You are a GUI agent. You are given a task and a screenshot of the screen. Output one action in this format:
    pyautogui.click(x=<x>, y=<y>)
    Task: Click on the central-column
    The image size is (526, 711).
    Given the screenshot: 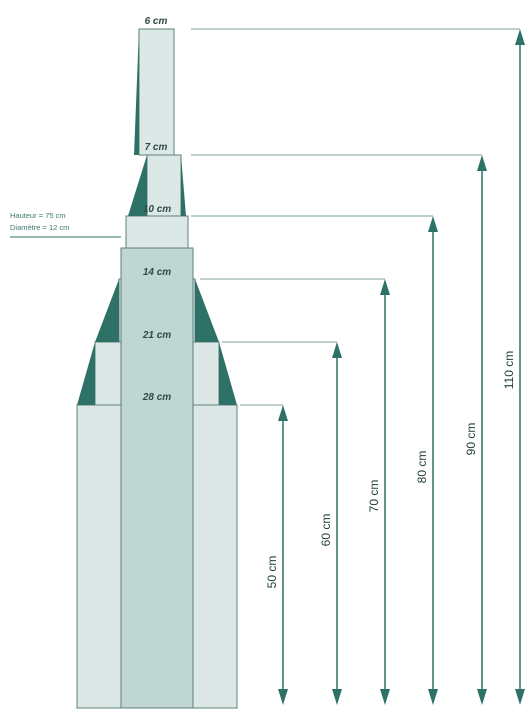 What is the action you would take?
    pyautogui.click(x=157, y=478)
    